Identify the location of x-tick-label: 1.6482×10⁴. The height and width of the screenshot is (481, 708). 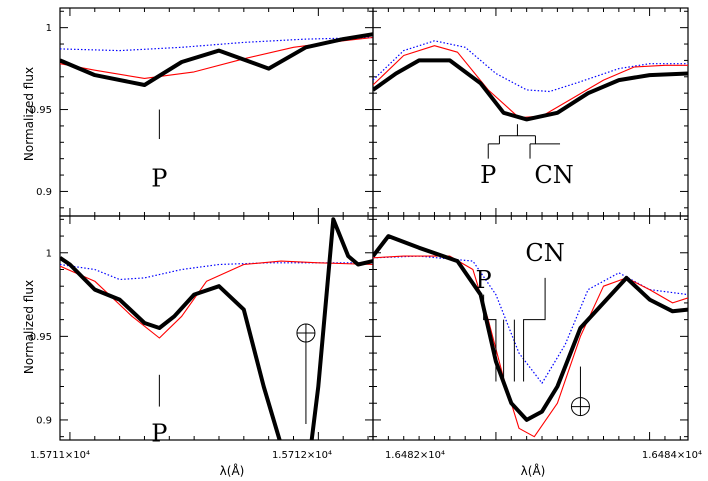
(415, 455).